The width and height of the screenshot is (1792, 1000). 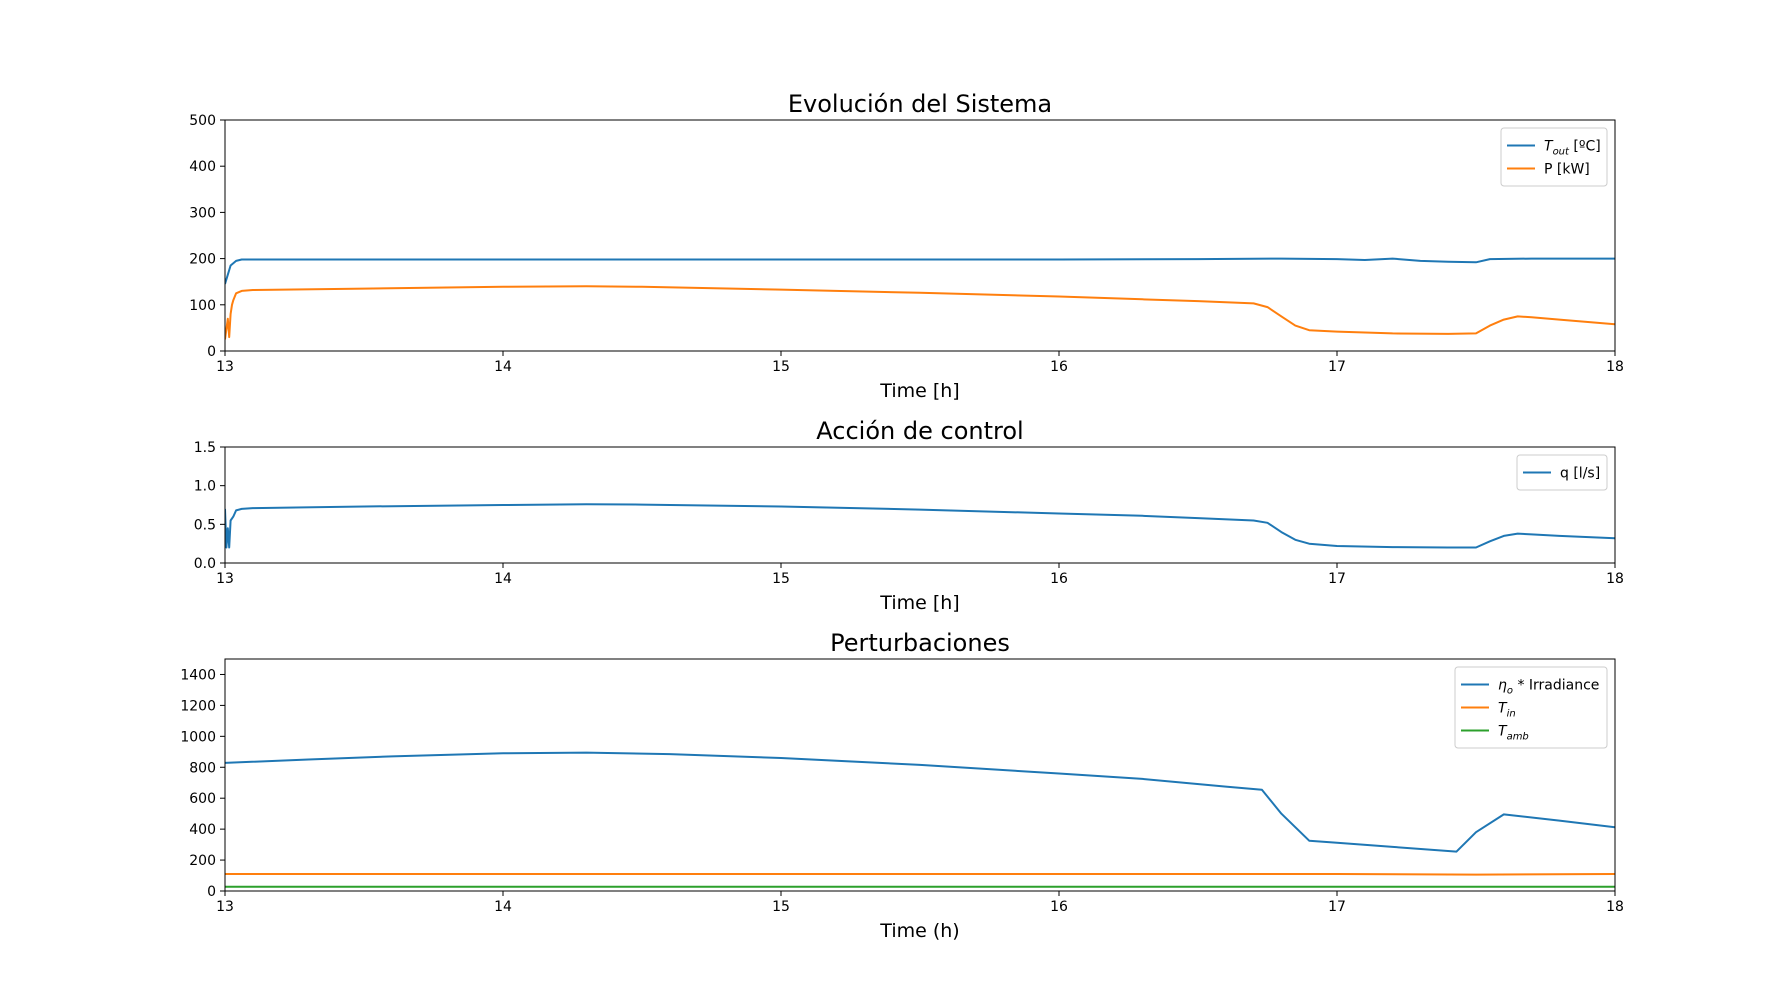 I want to click on y-tick-label: 1200, so click(x=198, y=706).